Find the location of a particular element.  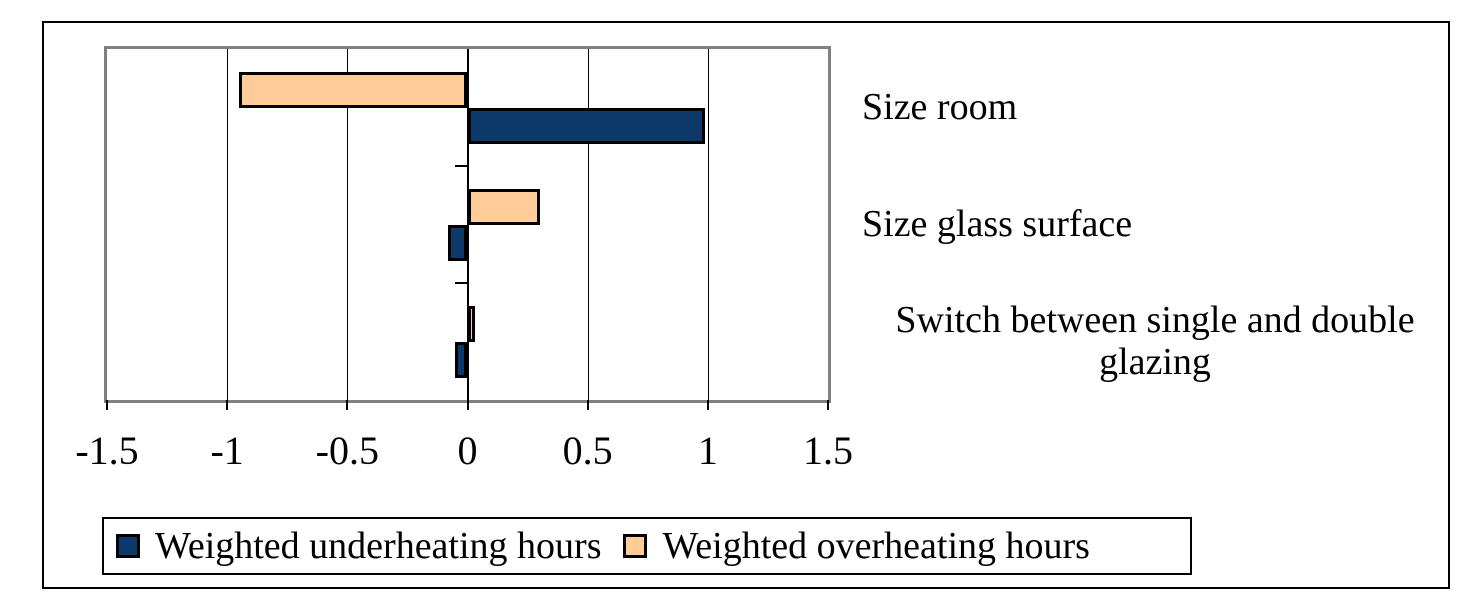

legend-item-underheating: Weighted underheating hours is located at coordinates (358, 546).